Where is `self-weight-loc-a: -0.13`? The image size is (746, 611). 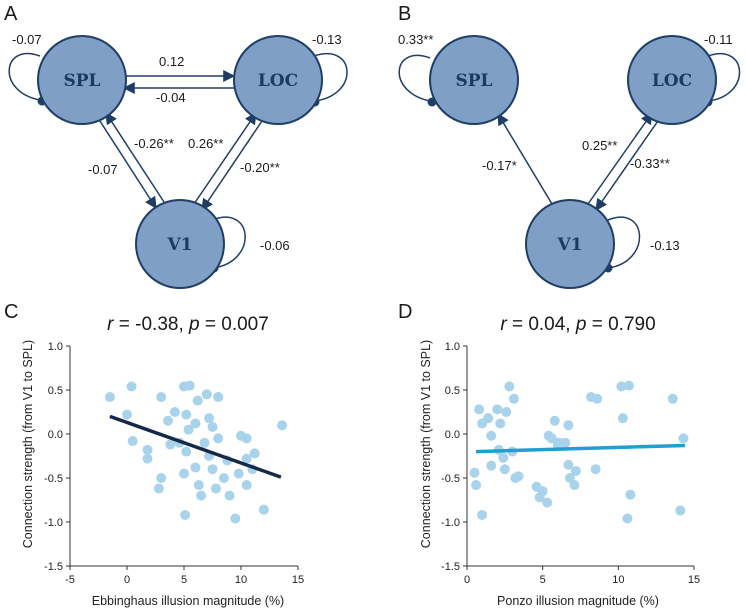
self-weight-loc-a: -0.13 is located at coordinates (327, 39).